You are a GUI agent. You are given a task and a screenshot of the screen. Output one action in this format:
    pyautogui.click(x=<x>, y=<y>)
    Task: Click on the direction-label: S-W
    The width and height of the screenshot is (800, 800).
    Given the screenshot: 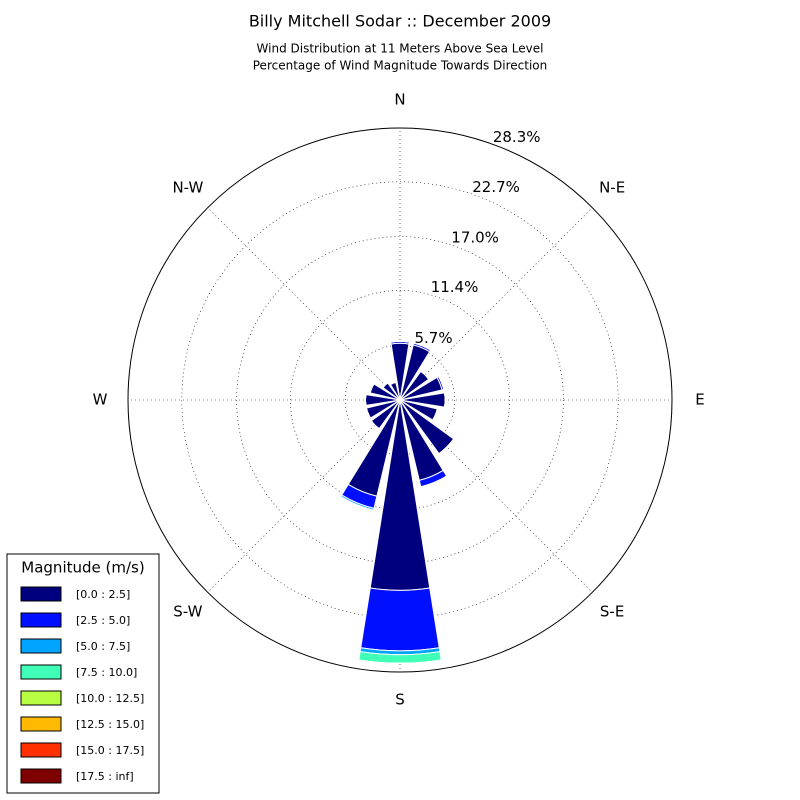 What is the action you would take?
    pyautogui.click(x=187, y=612)
    